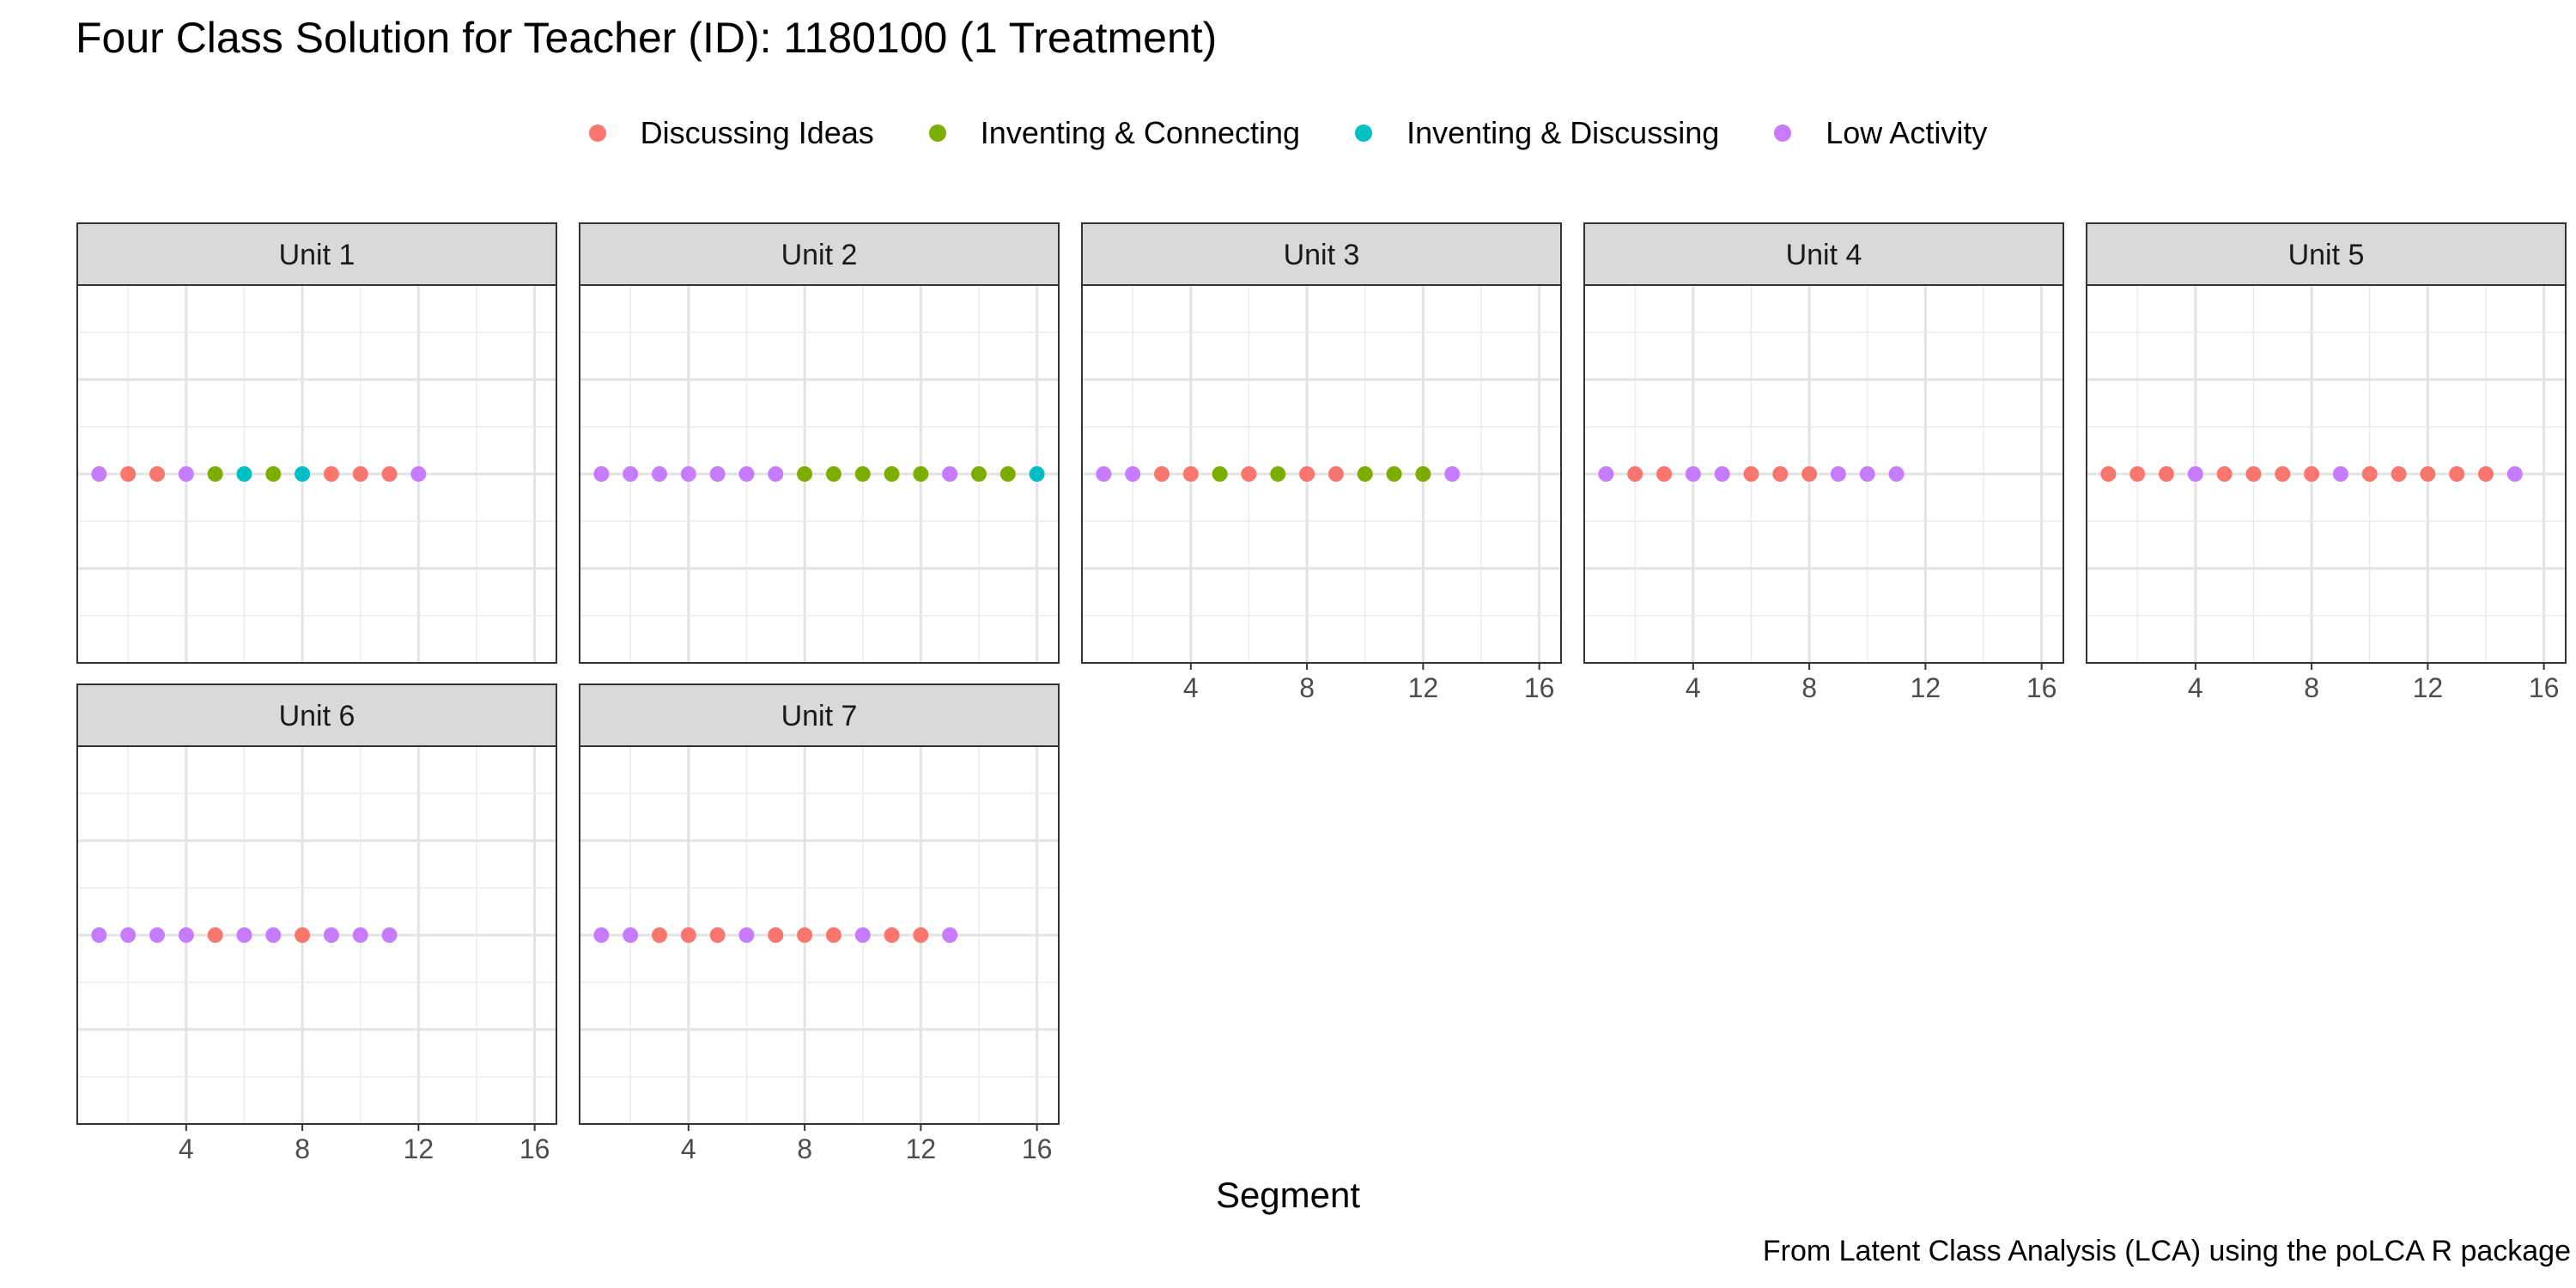 This screenshot has height=1288, width=2576. I want to click on legend-key-low-activity, so click(1783, 133).